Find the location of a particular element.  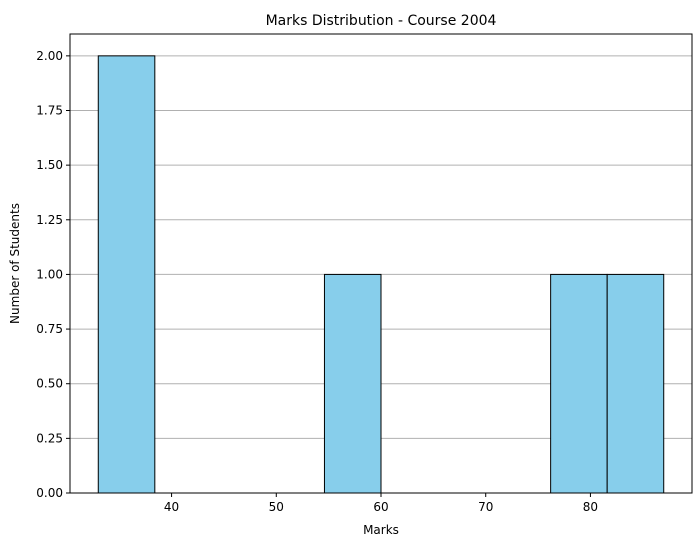

y-tick-label-7: 1.75 is located at coordinates (49, 111).